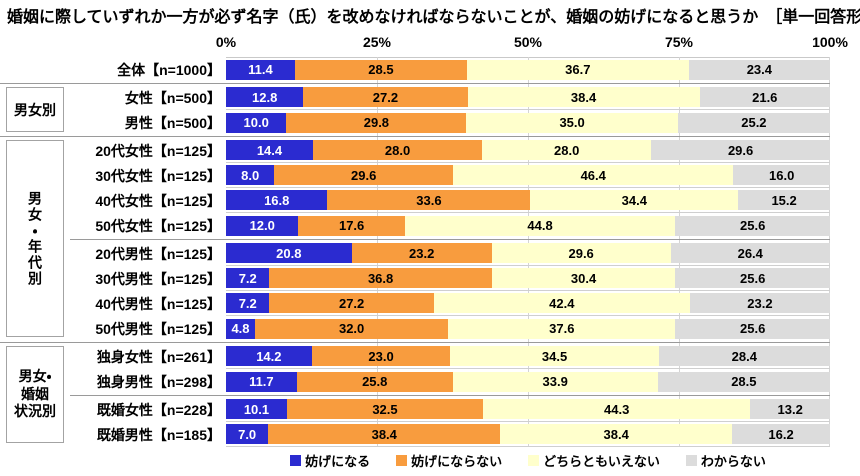  Describe the element at coordinates (555, 381) in the screenshot. I see `bar-segment-neither: 33.9` at that location.